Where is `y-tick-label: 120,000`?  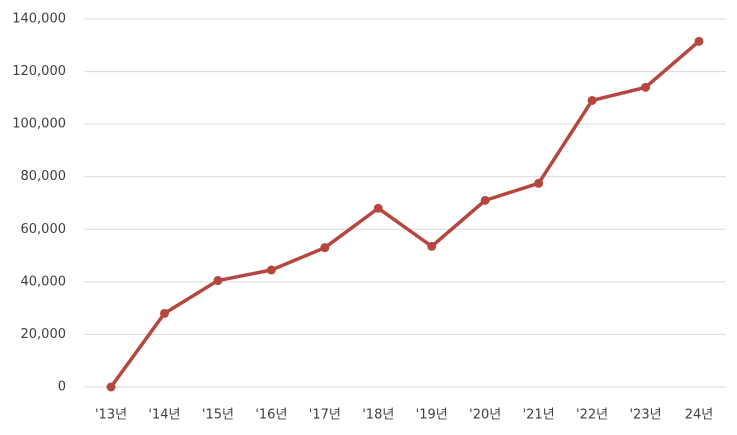
y-tick-label: 120,000 is located at coordinates (39, 71).